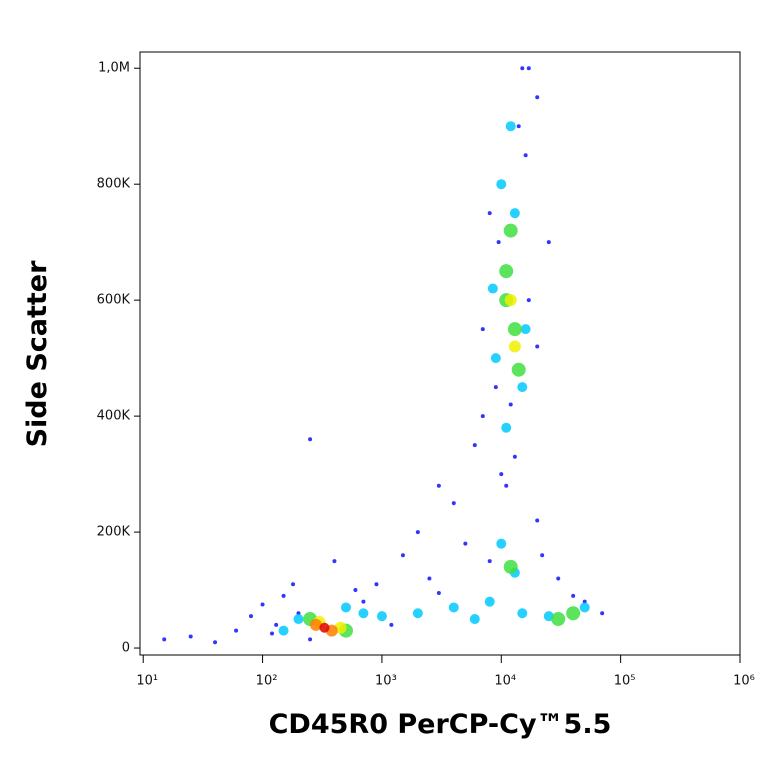 The height and width of the screenshot is (764, 764). What do you see at coordinates (440, 724) in the screenshot?
I see `x-axis-title: CD45R0 PerCP-Cy™5.5` at bounding box center [440, 724].